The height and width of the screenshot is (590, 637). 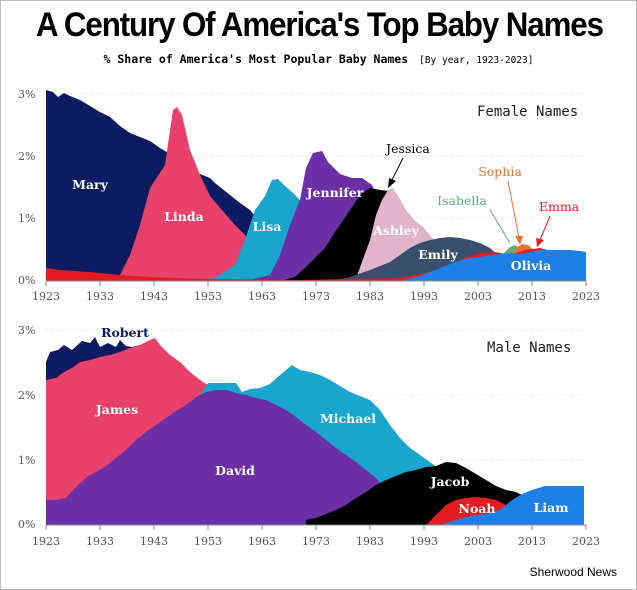 I want to click on female-y-tick-2: 2%, so click(x=26, y=156).